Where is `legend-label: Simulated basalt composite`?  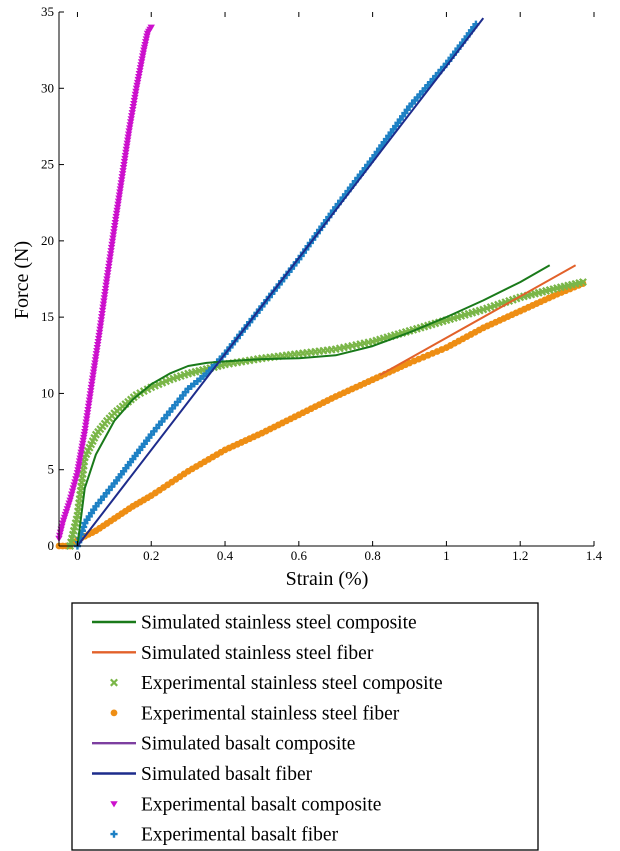
legend-label: Simulated basalt composite is located at coordinates (248, 744).